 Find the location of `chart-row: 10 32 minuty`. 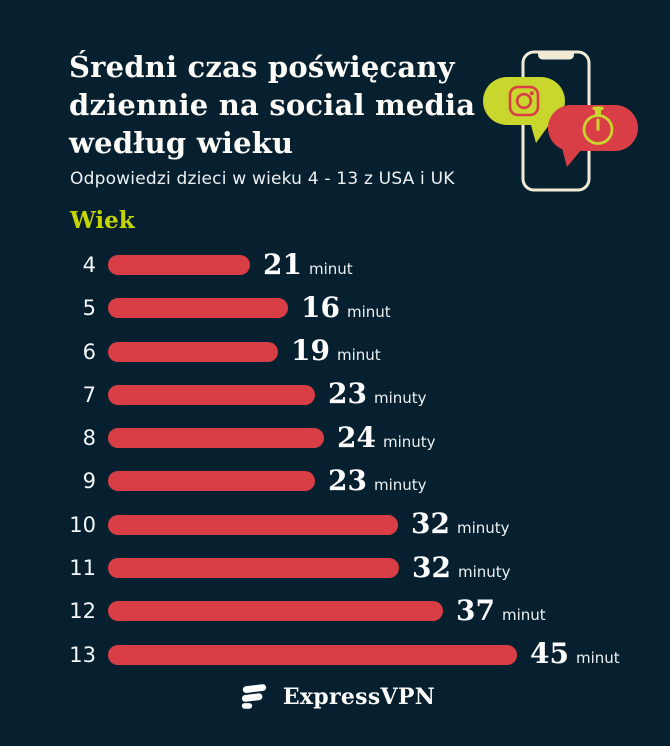

chart-row: 10 32 minuty is located at coordinates (335, 524).